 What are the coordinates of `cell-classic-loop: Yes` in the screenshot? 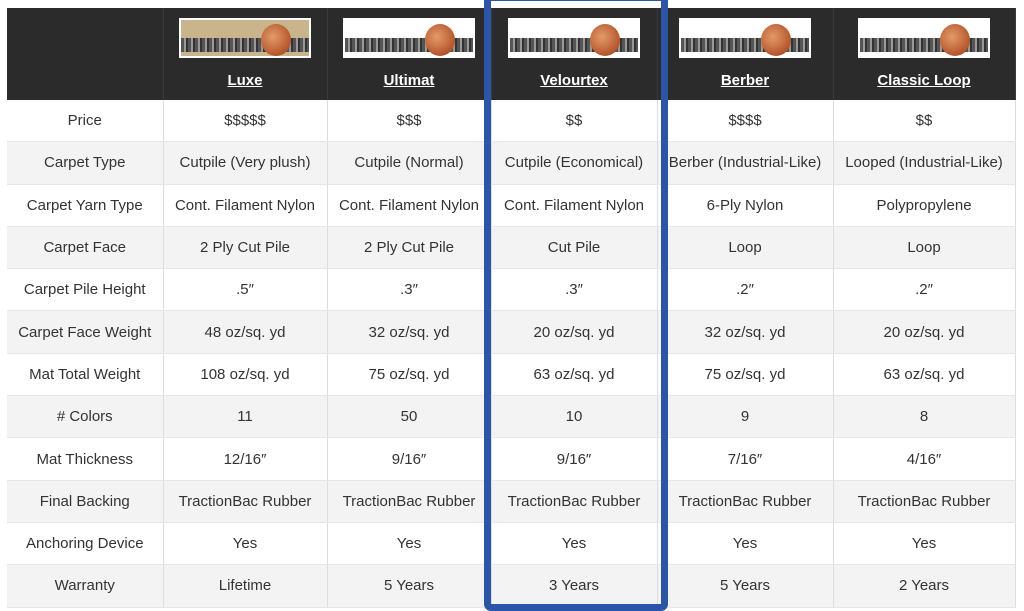 It's located at (924, 544).